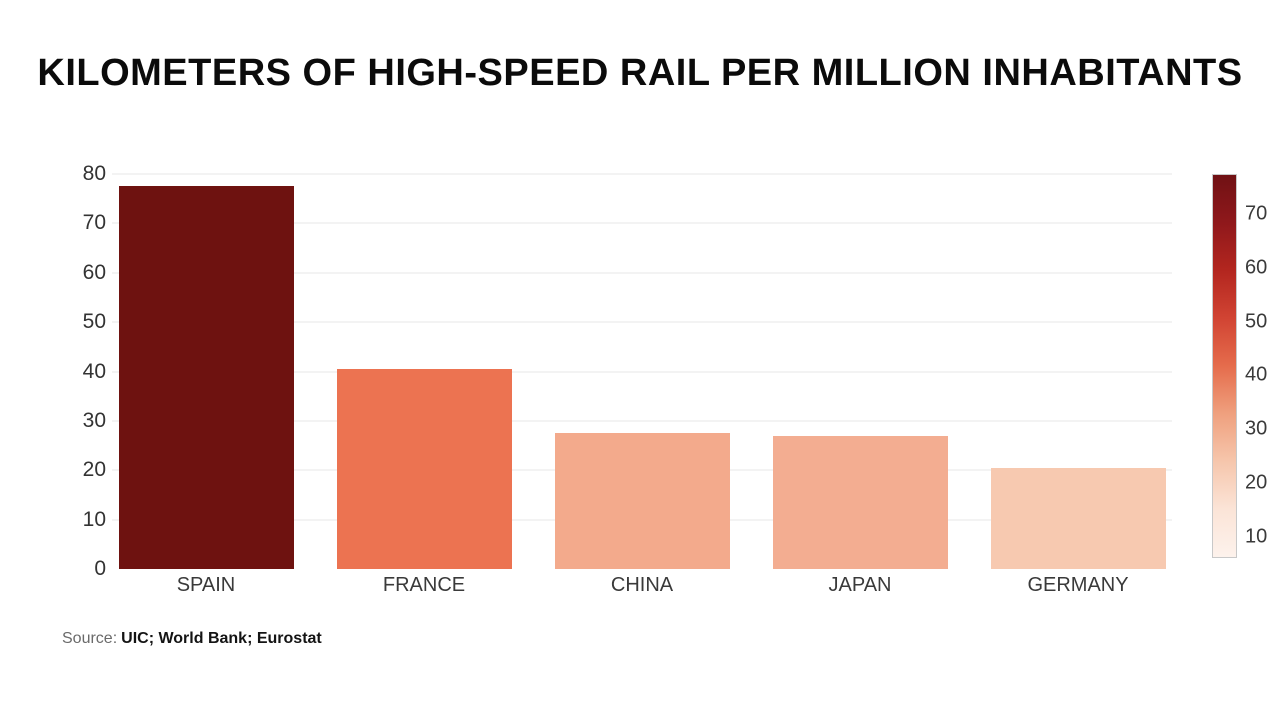  Describe the element at coordinates (1256, 428) in the screenshot. I see `colorbar-tick-label: 30` at that location.